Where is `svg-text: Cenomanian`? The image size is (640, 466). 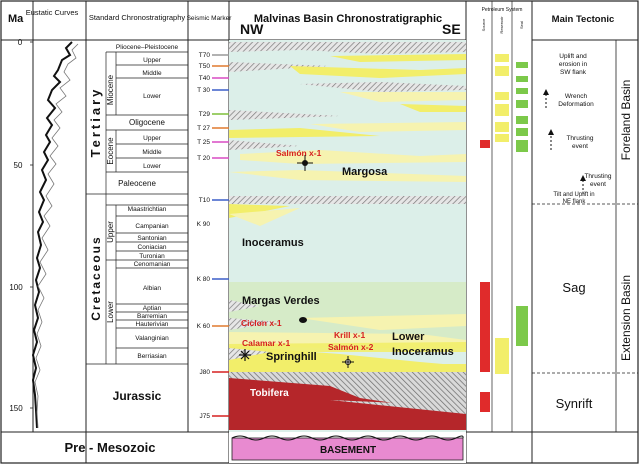 svg-text: Cenomanian is located at coordinates (152, 264).